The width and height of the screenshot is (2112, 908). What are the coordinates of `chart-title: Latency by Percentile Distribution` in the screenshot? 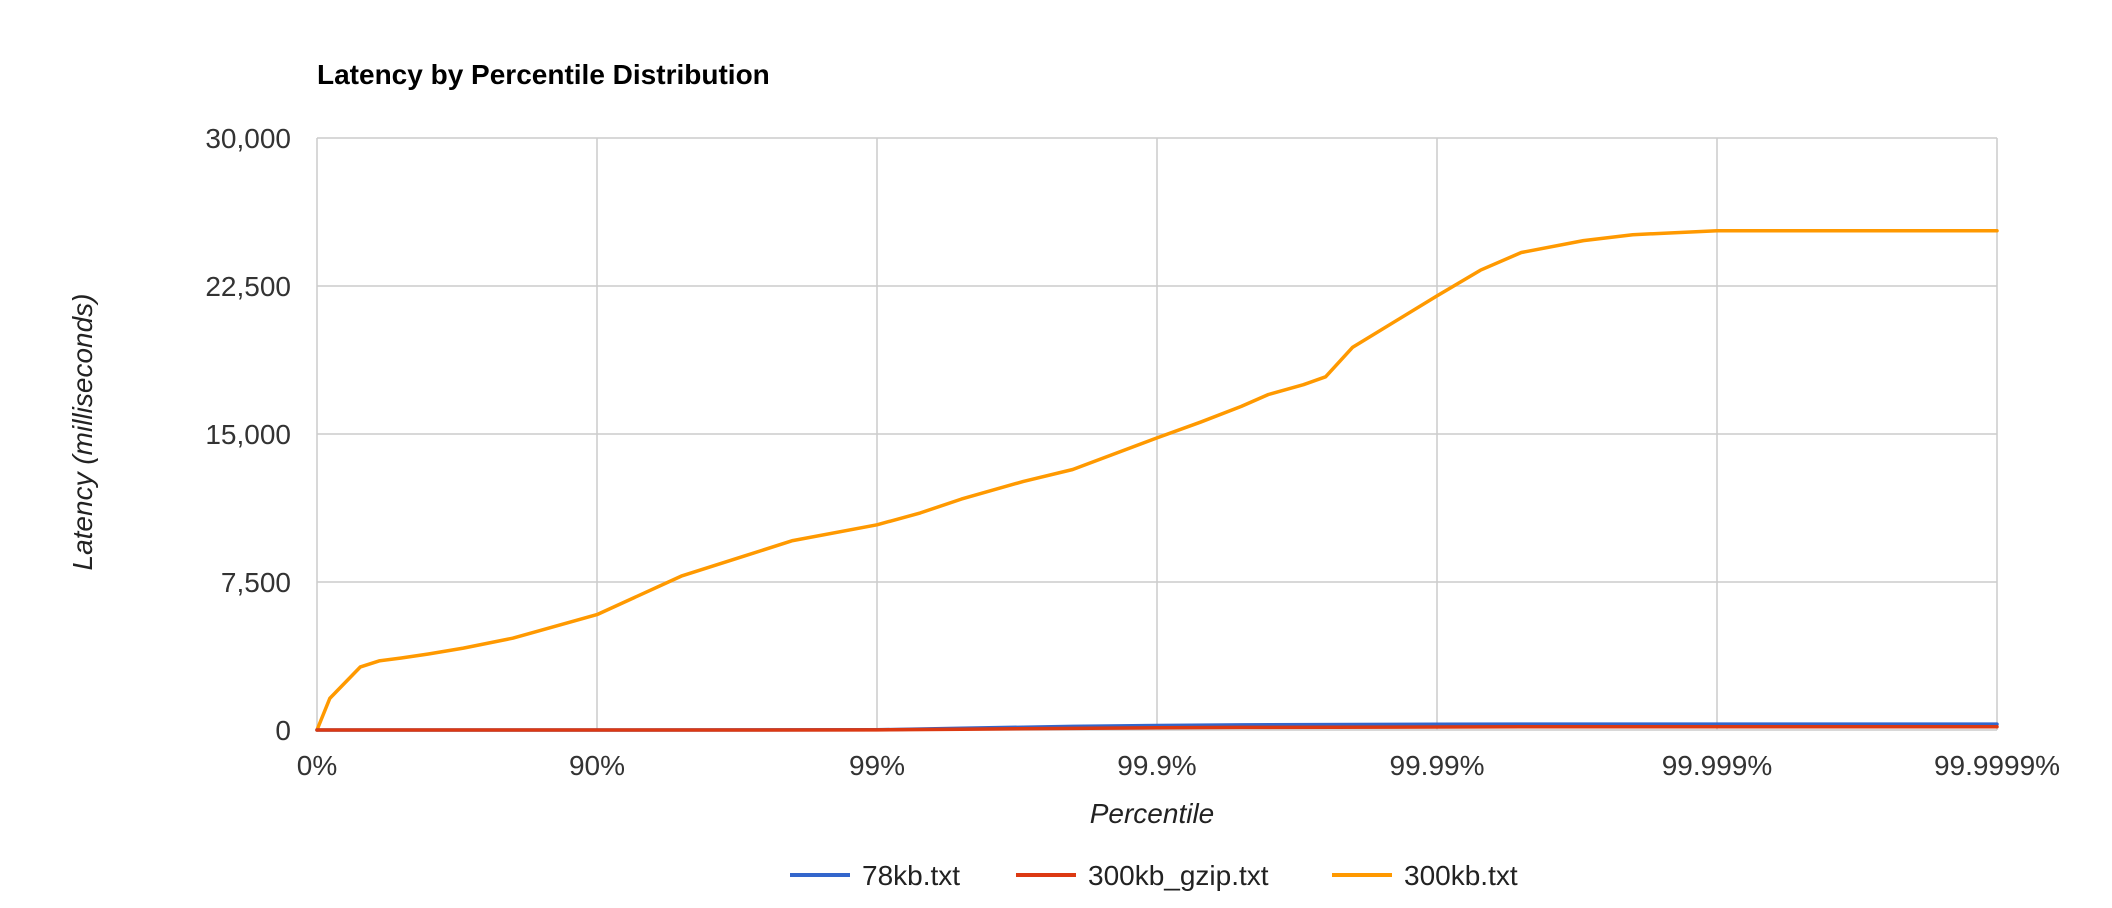 It's located at (543, 74).